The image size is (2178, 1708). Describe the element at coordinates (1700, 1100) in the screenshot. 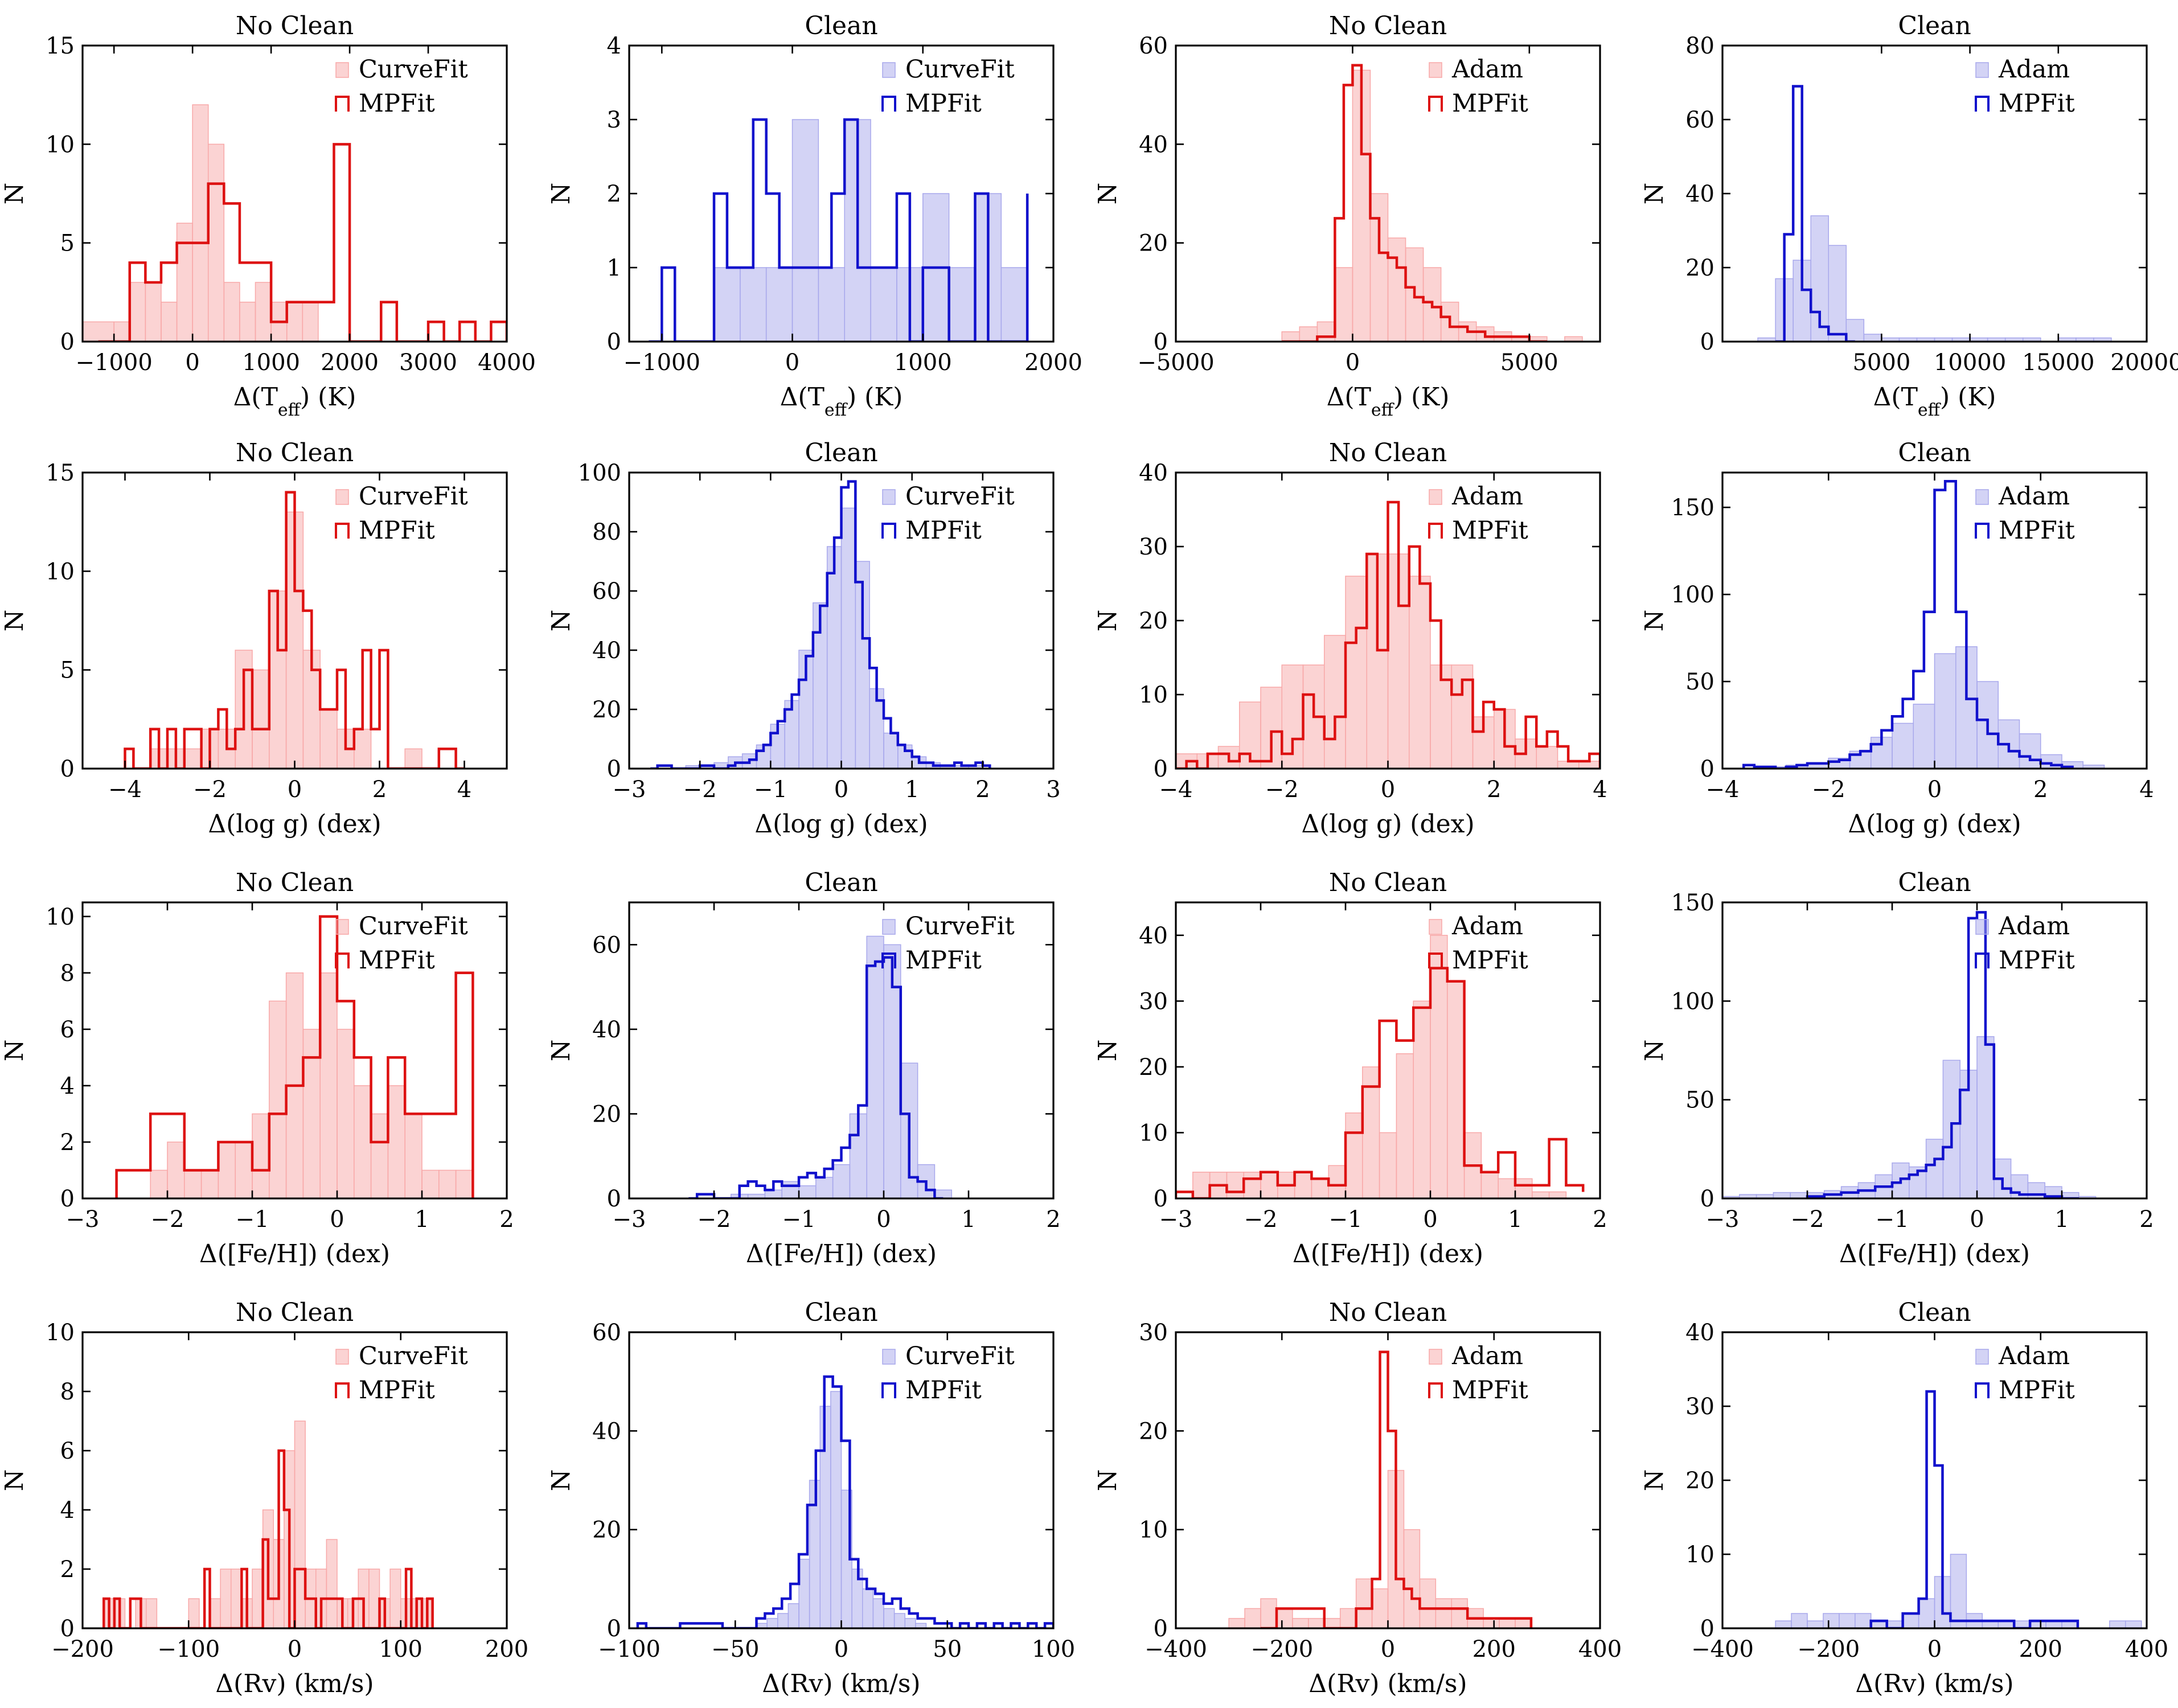

I see `y-tick-label: 50` at that location.